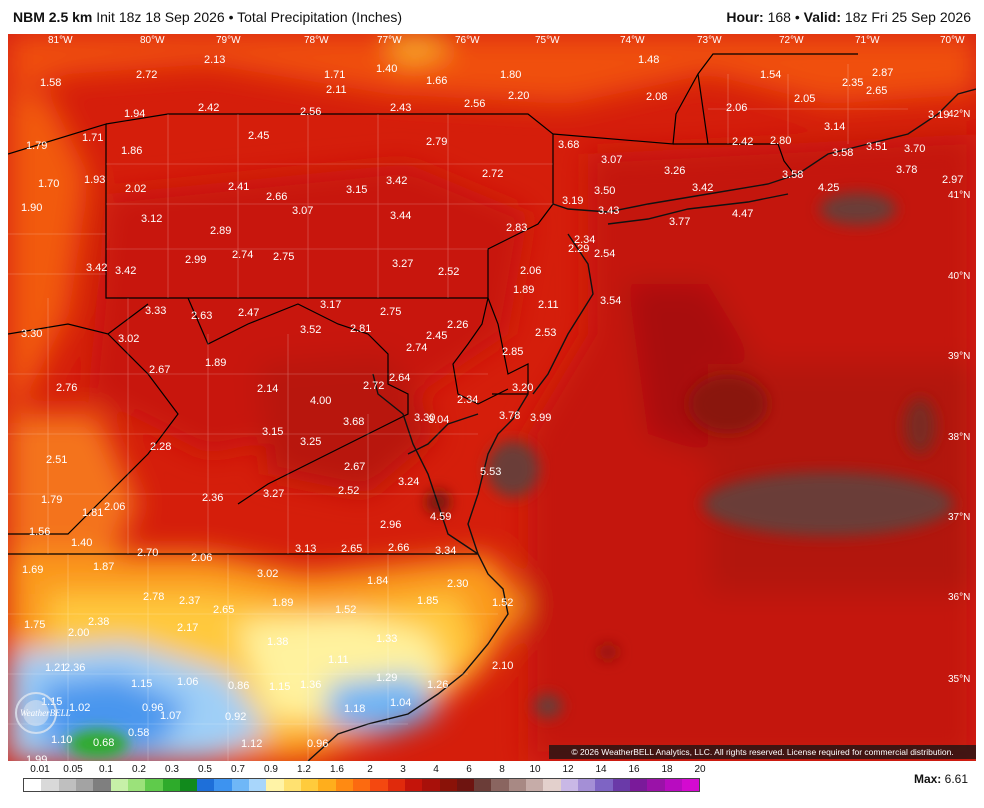  Describe the element at coordinates (490, 472) in the screenshot. I see `precip-value-label: 5.53` at that location.